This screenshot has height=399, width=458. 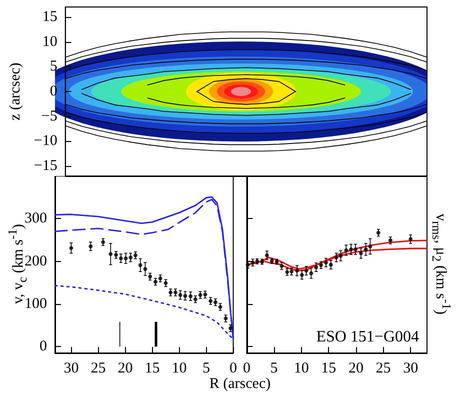 What do you see at coordinates (46, 141) in the screenshot?
I see `y-tick-label: −10` at bounding box center [46, 141].